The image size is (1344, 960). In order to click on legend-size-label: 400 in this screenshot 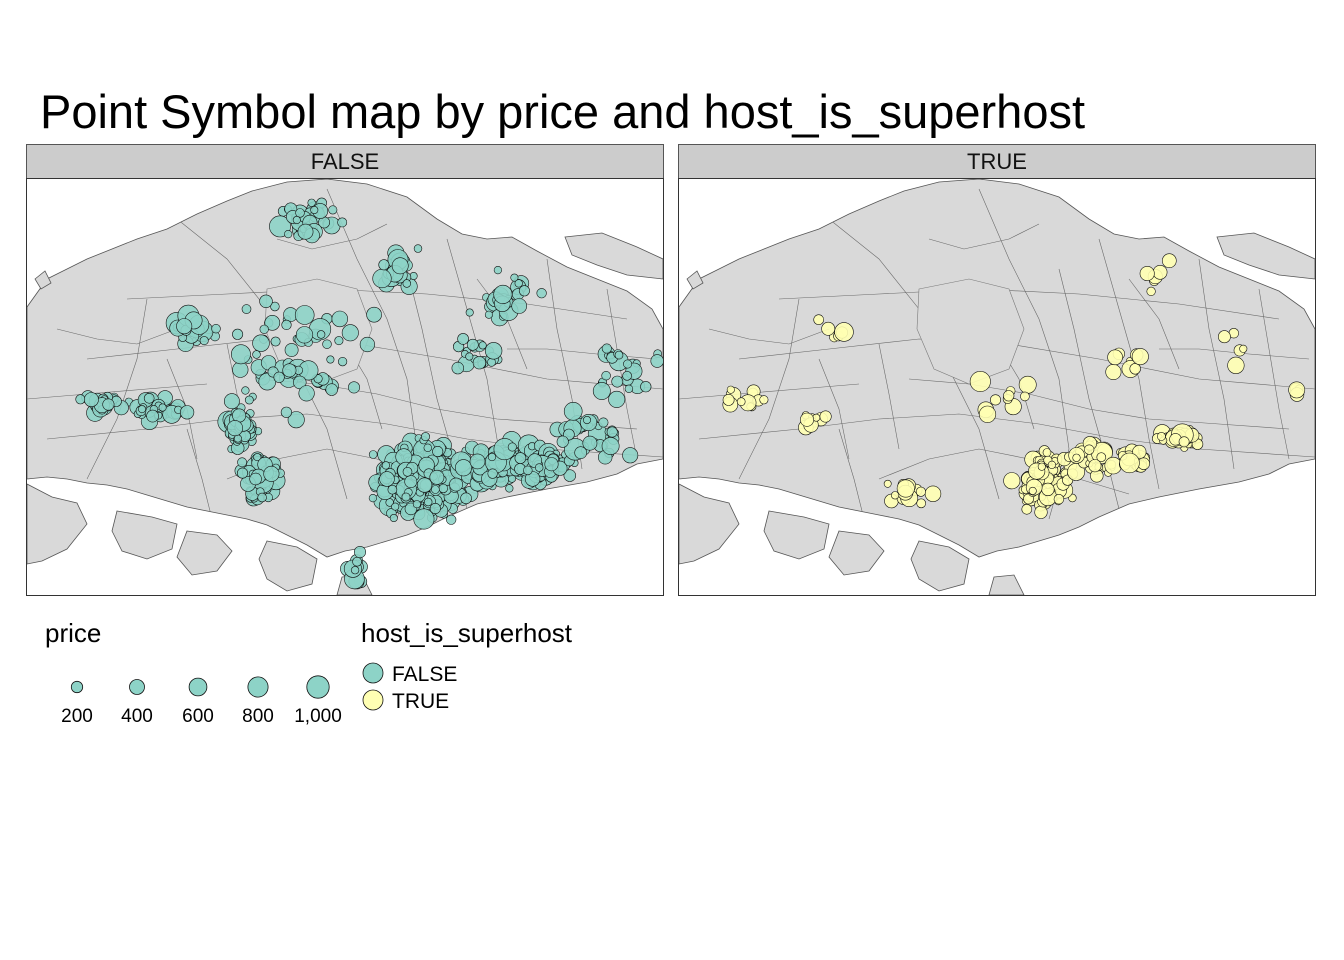, I will do `click(137, 716)`.